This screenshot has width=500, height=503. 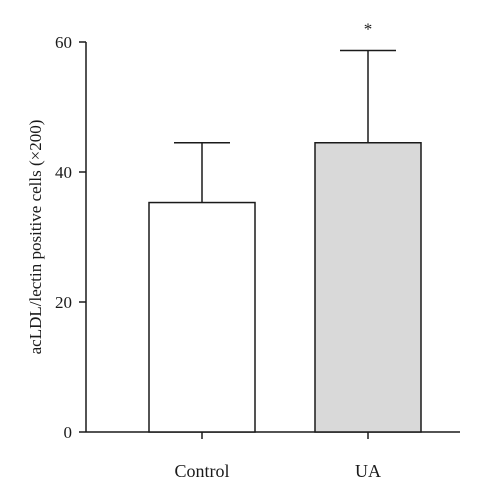 What do you see at coordinates (70, 237) in the screenshot?
I see `y-axis-ticks: 0 20 40 60` at bounding box center [70, 237].